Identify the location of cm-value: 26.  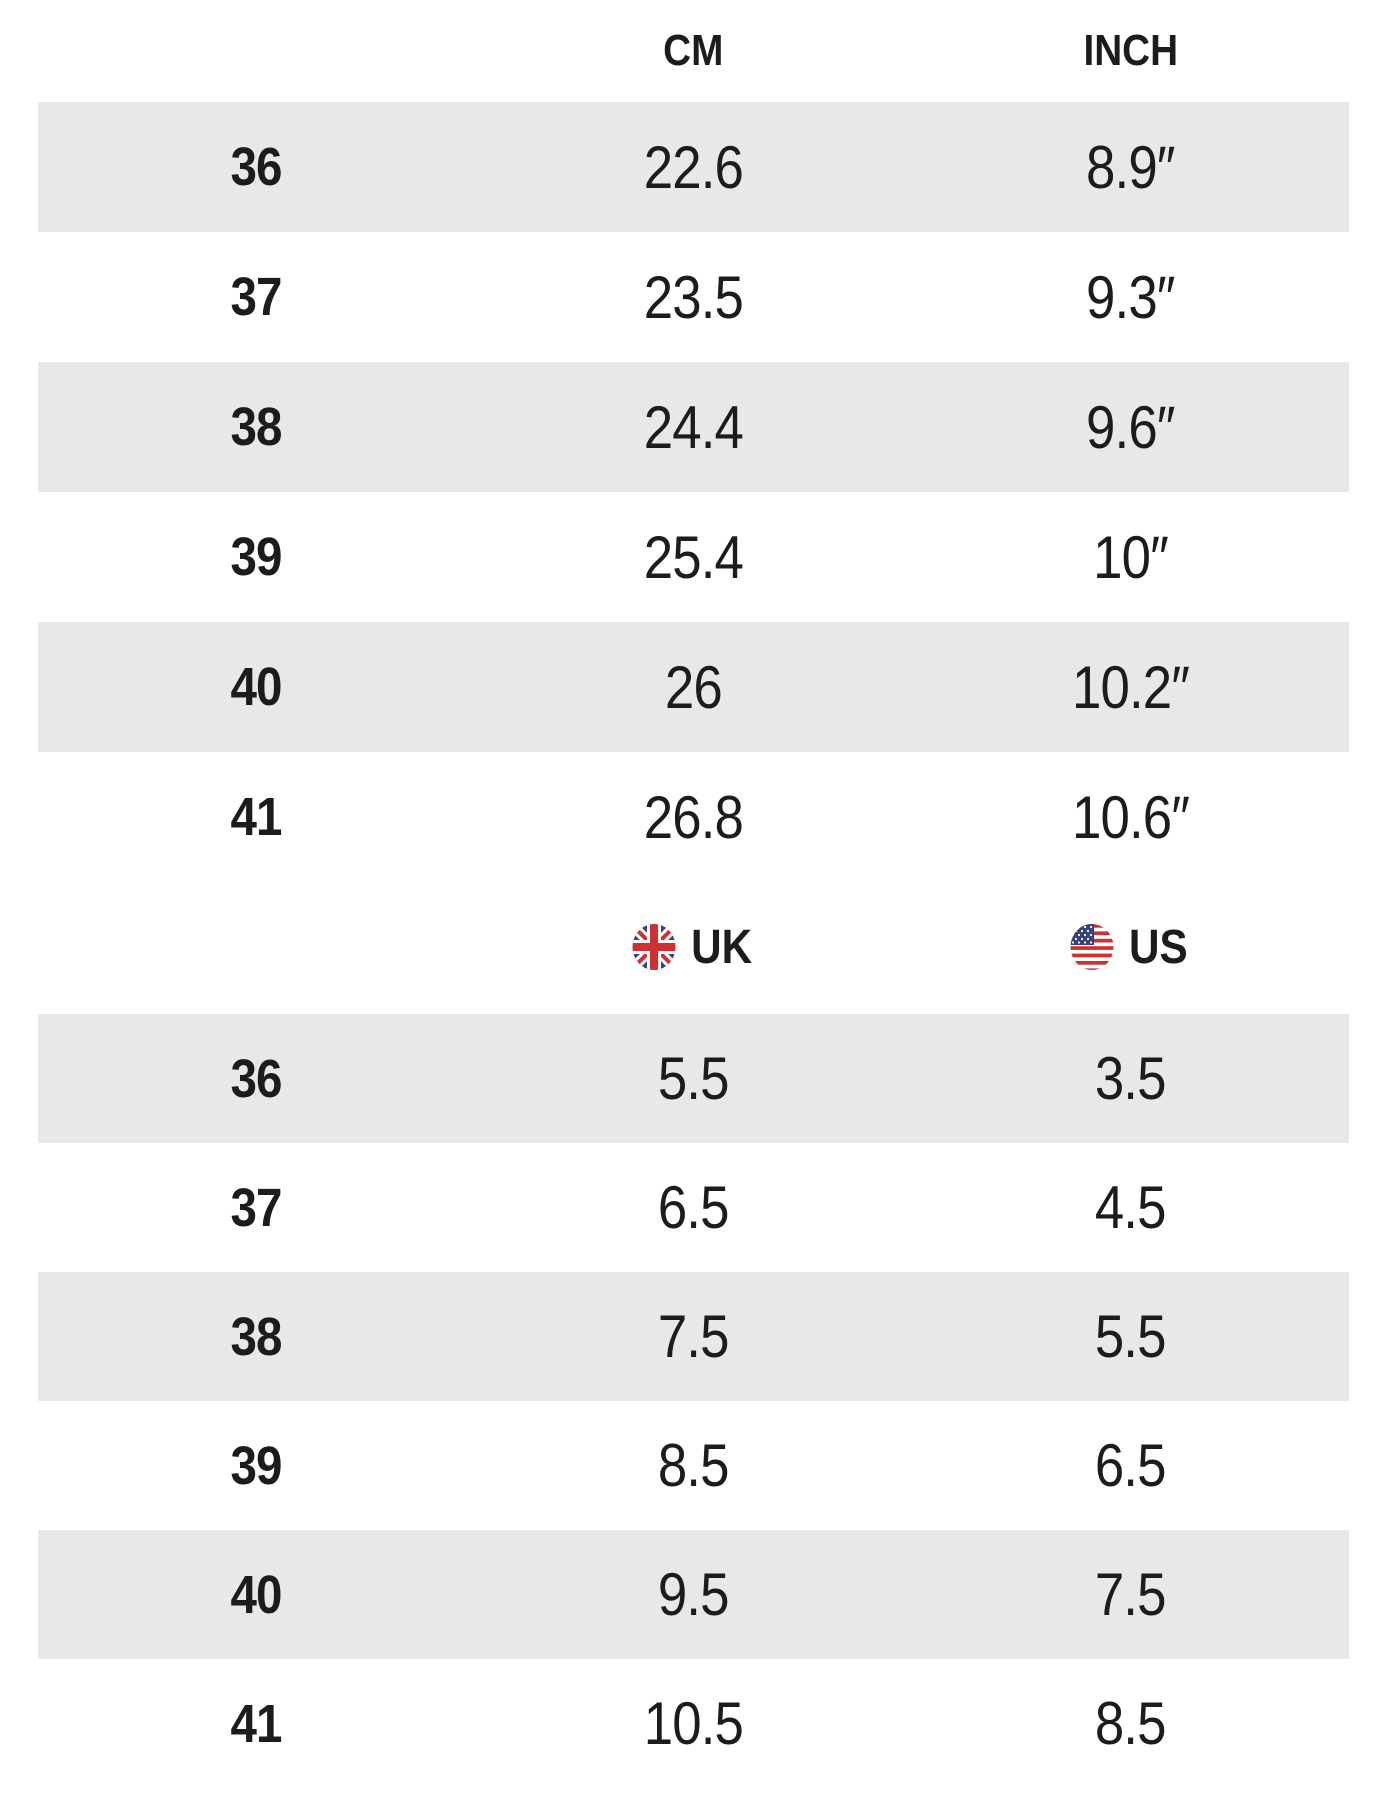
(694, 687).